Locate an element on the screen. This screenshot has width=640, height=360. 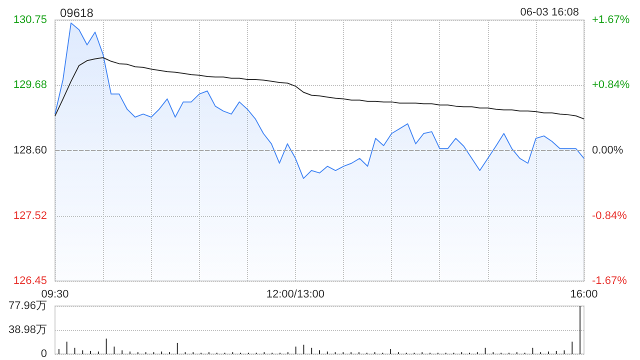
x-tick-label: 16:00 is located at coordinates (584, 294).